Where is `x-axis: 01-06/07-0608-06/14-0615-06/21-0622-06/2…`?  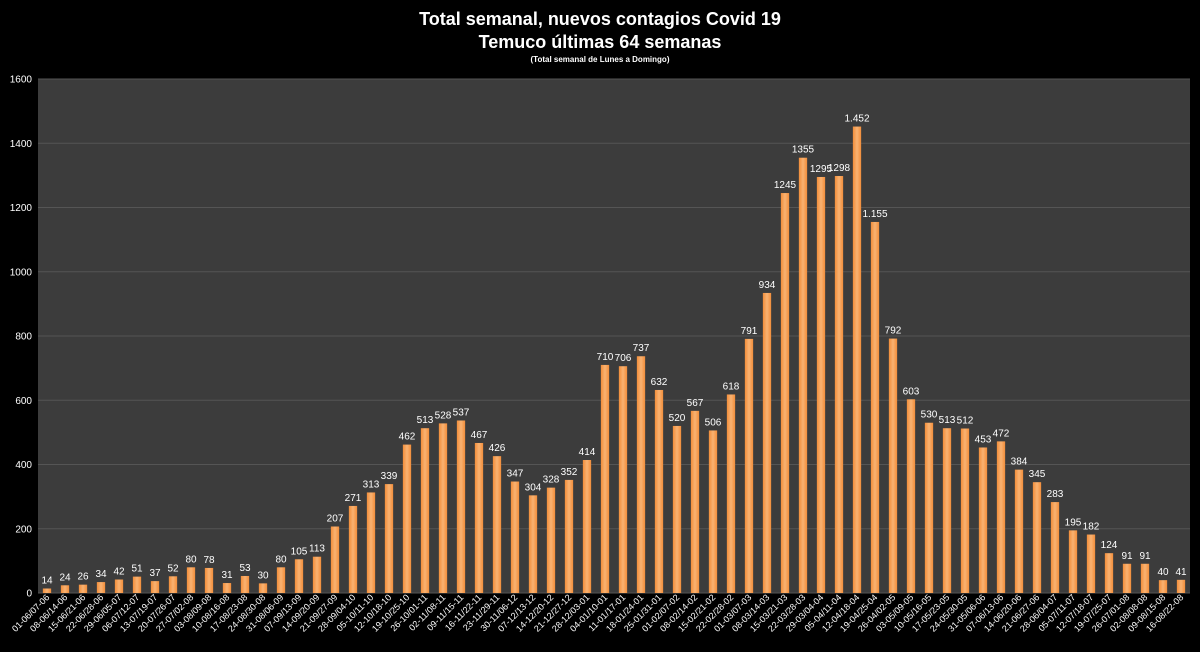 x-axis: 01-06/07-0608-06/14-0615-06/21-0622-06/2… is located at coordinates (597, 612).